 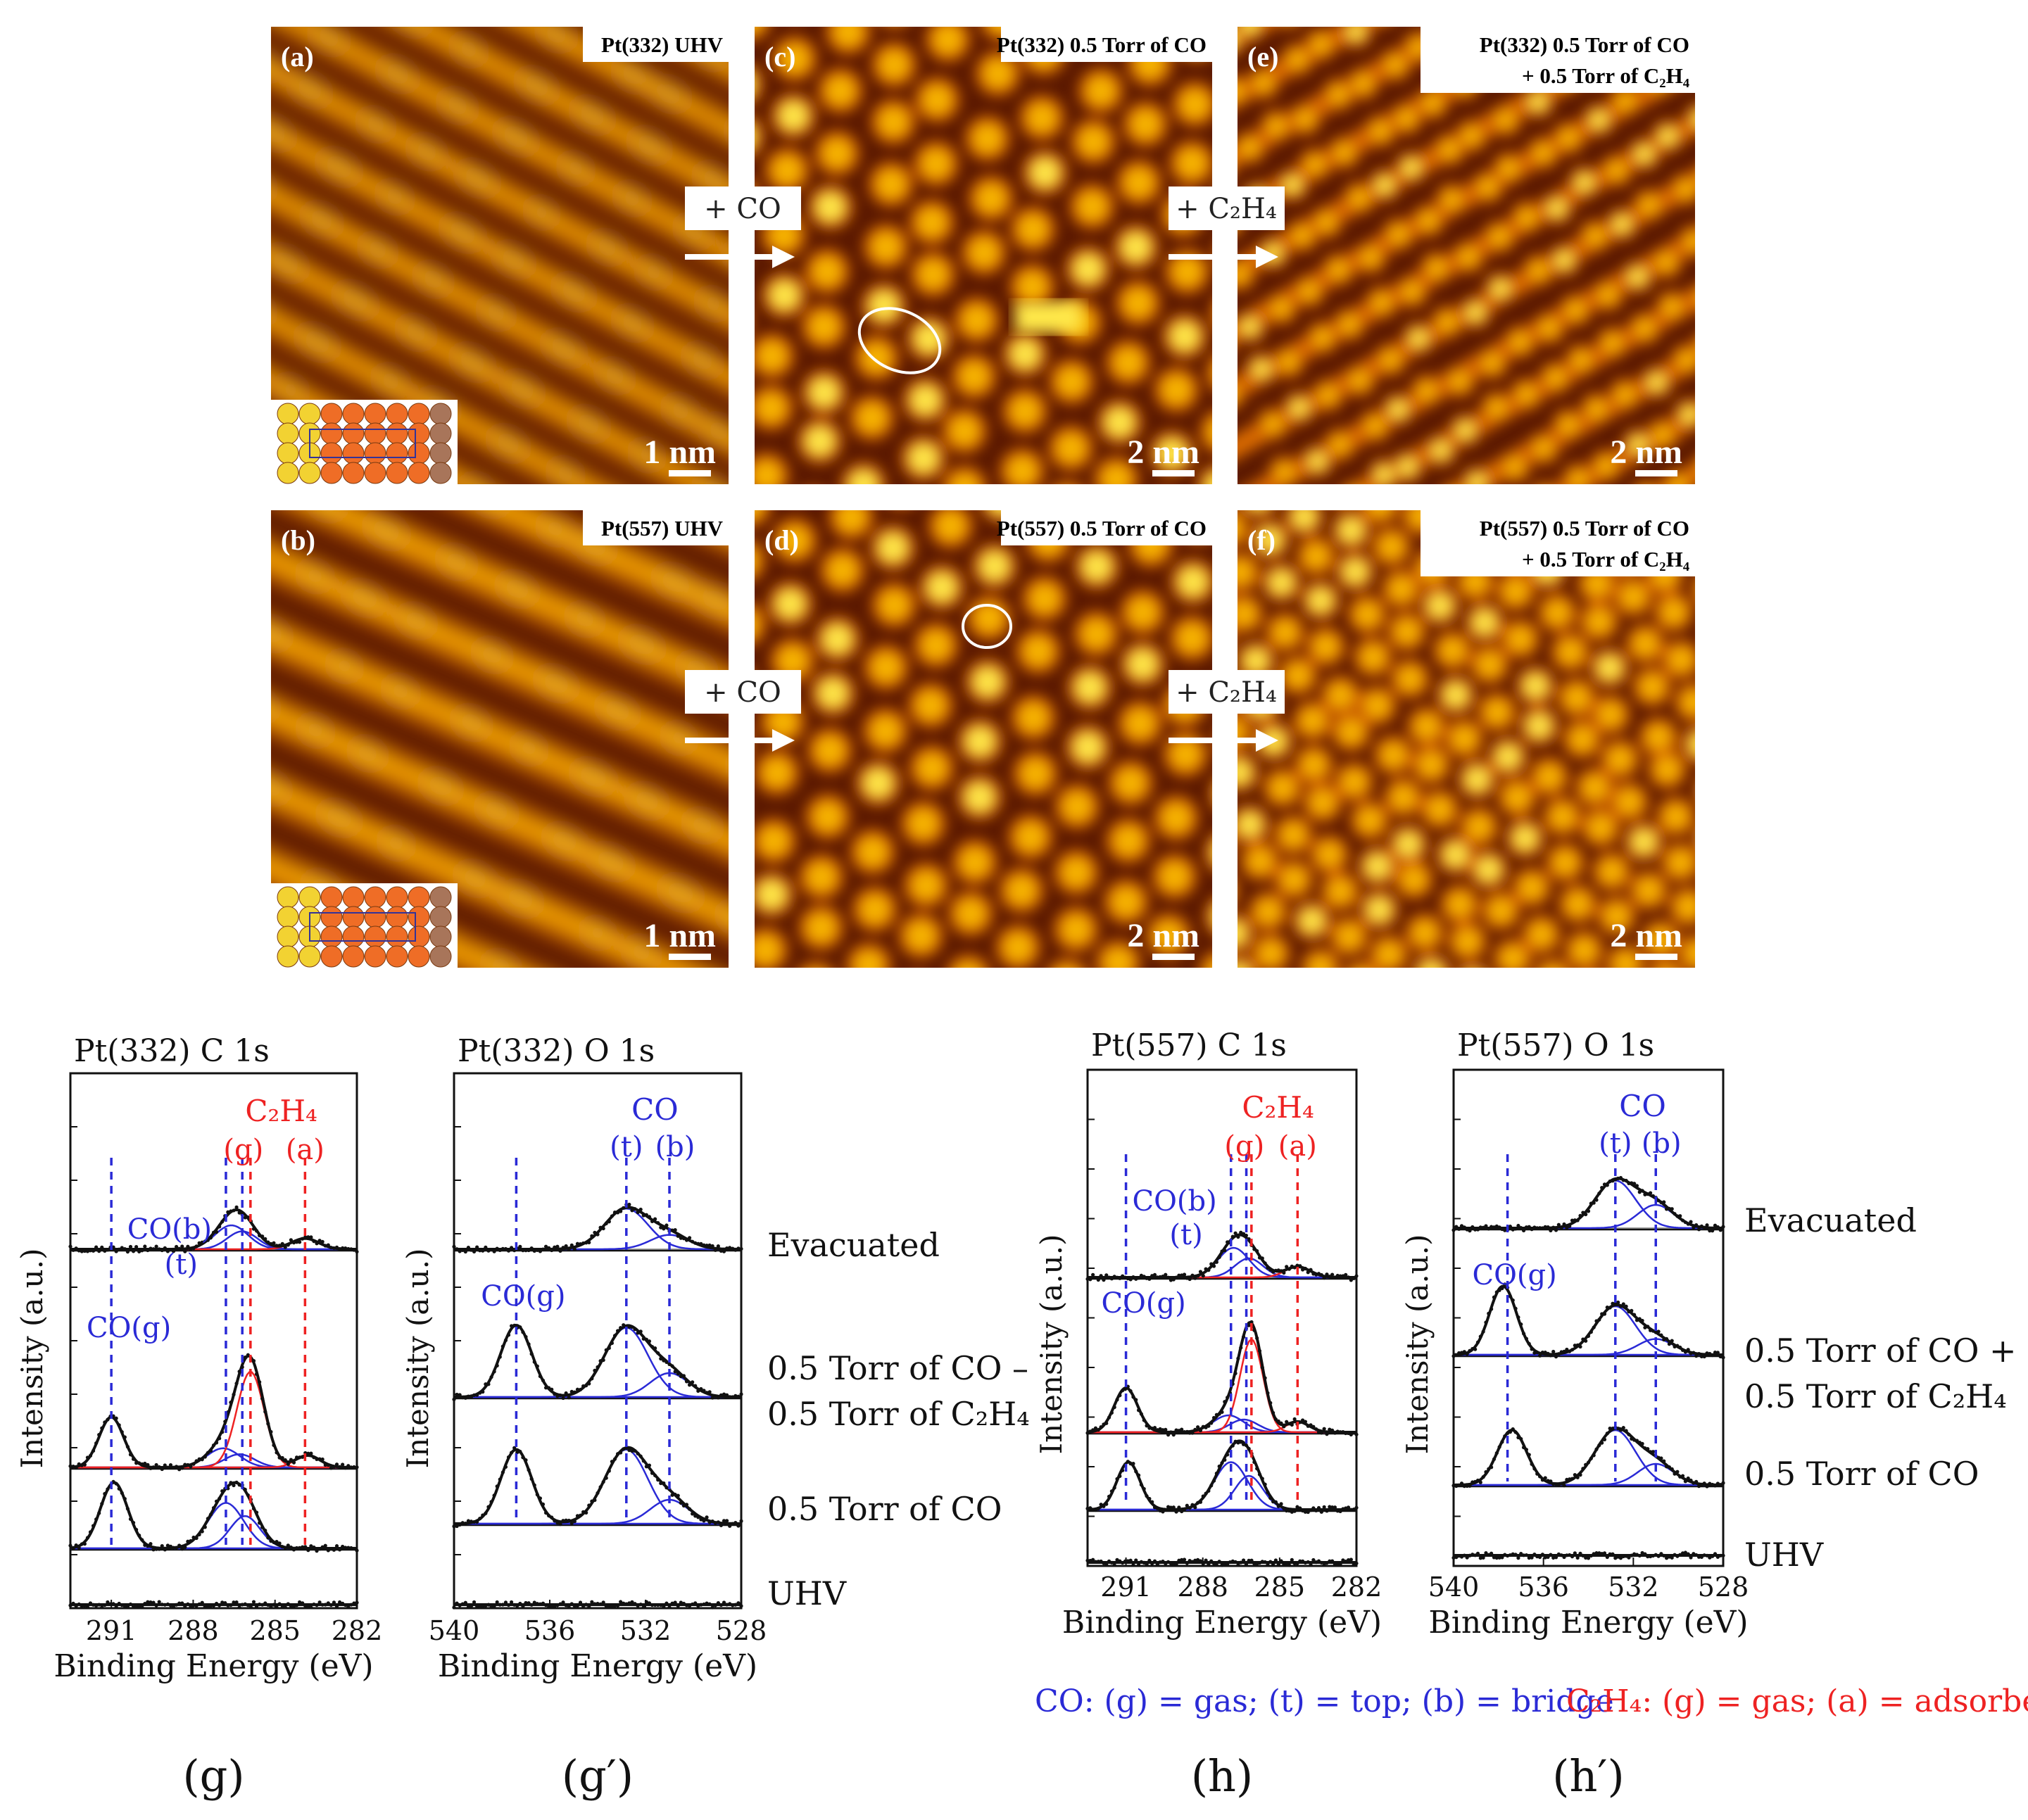 I want to click on condition-label-left: 0.5 Torr of CO –, so click(x=897, y=1368).